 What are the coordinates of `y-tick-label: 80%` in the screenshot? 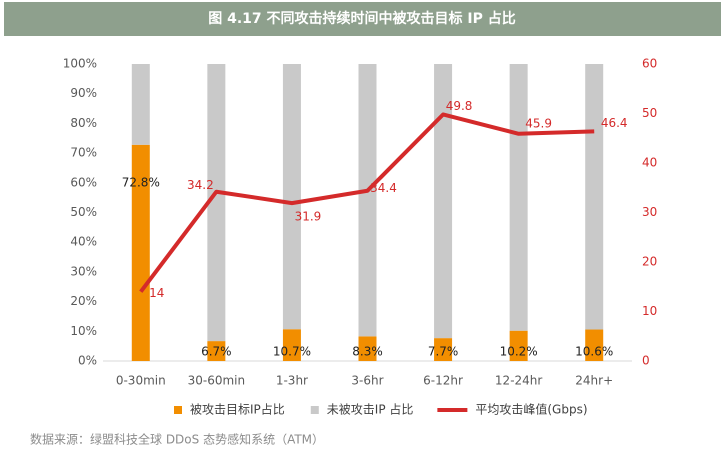 It's located at (83, 123).